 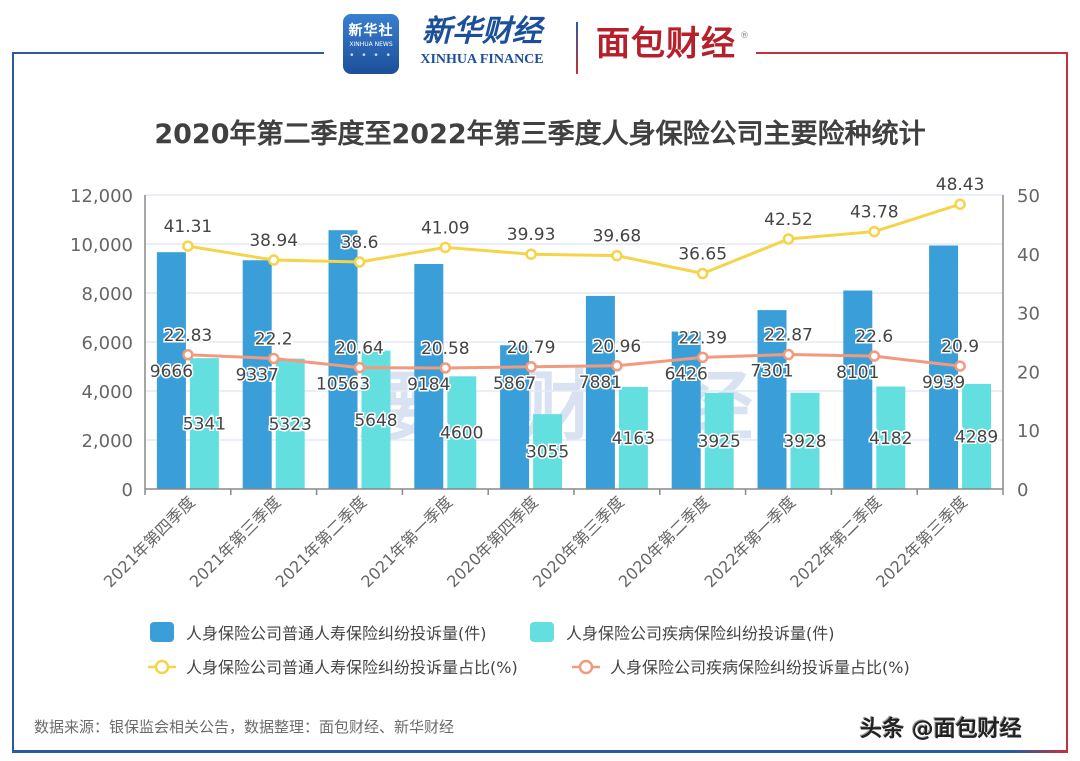 What do you see at coordinates (1028, 255) in the screenshot?
I see `y-right-tick-label: 40` at bounding box center [1028, 255].